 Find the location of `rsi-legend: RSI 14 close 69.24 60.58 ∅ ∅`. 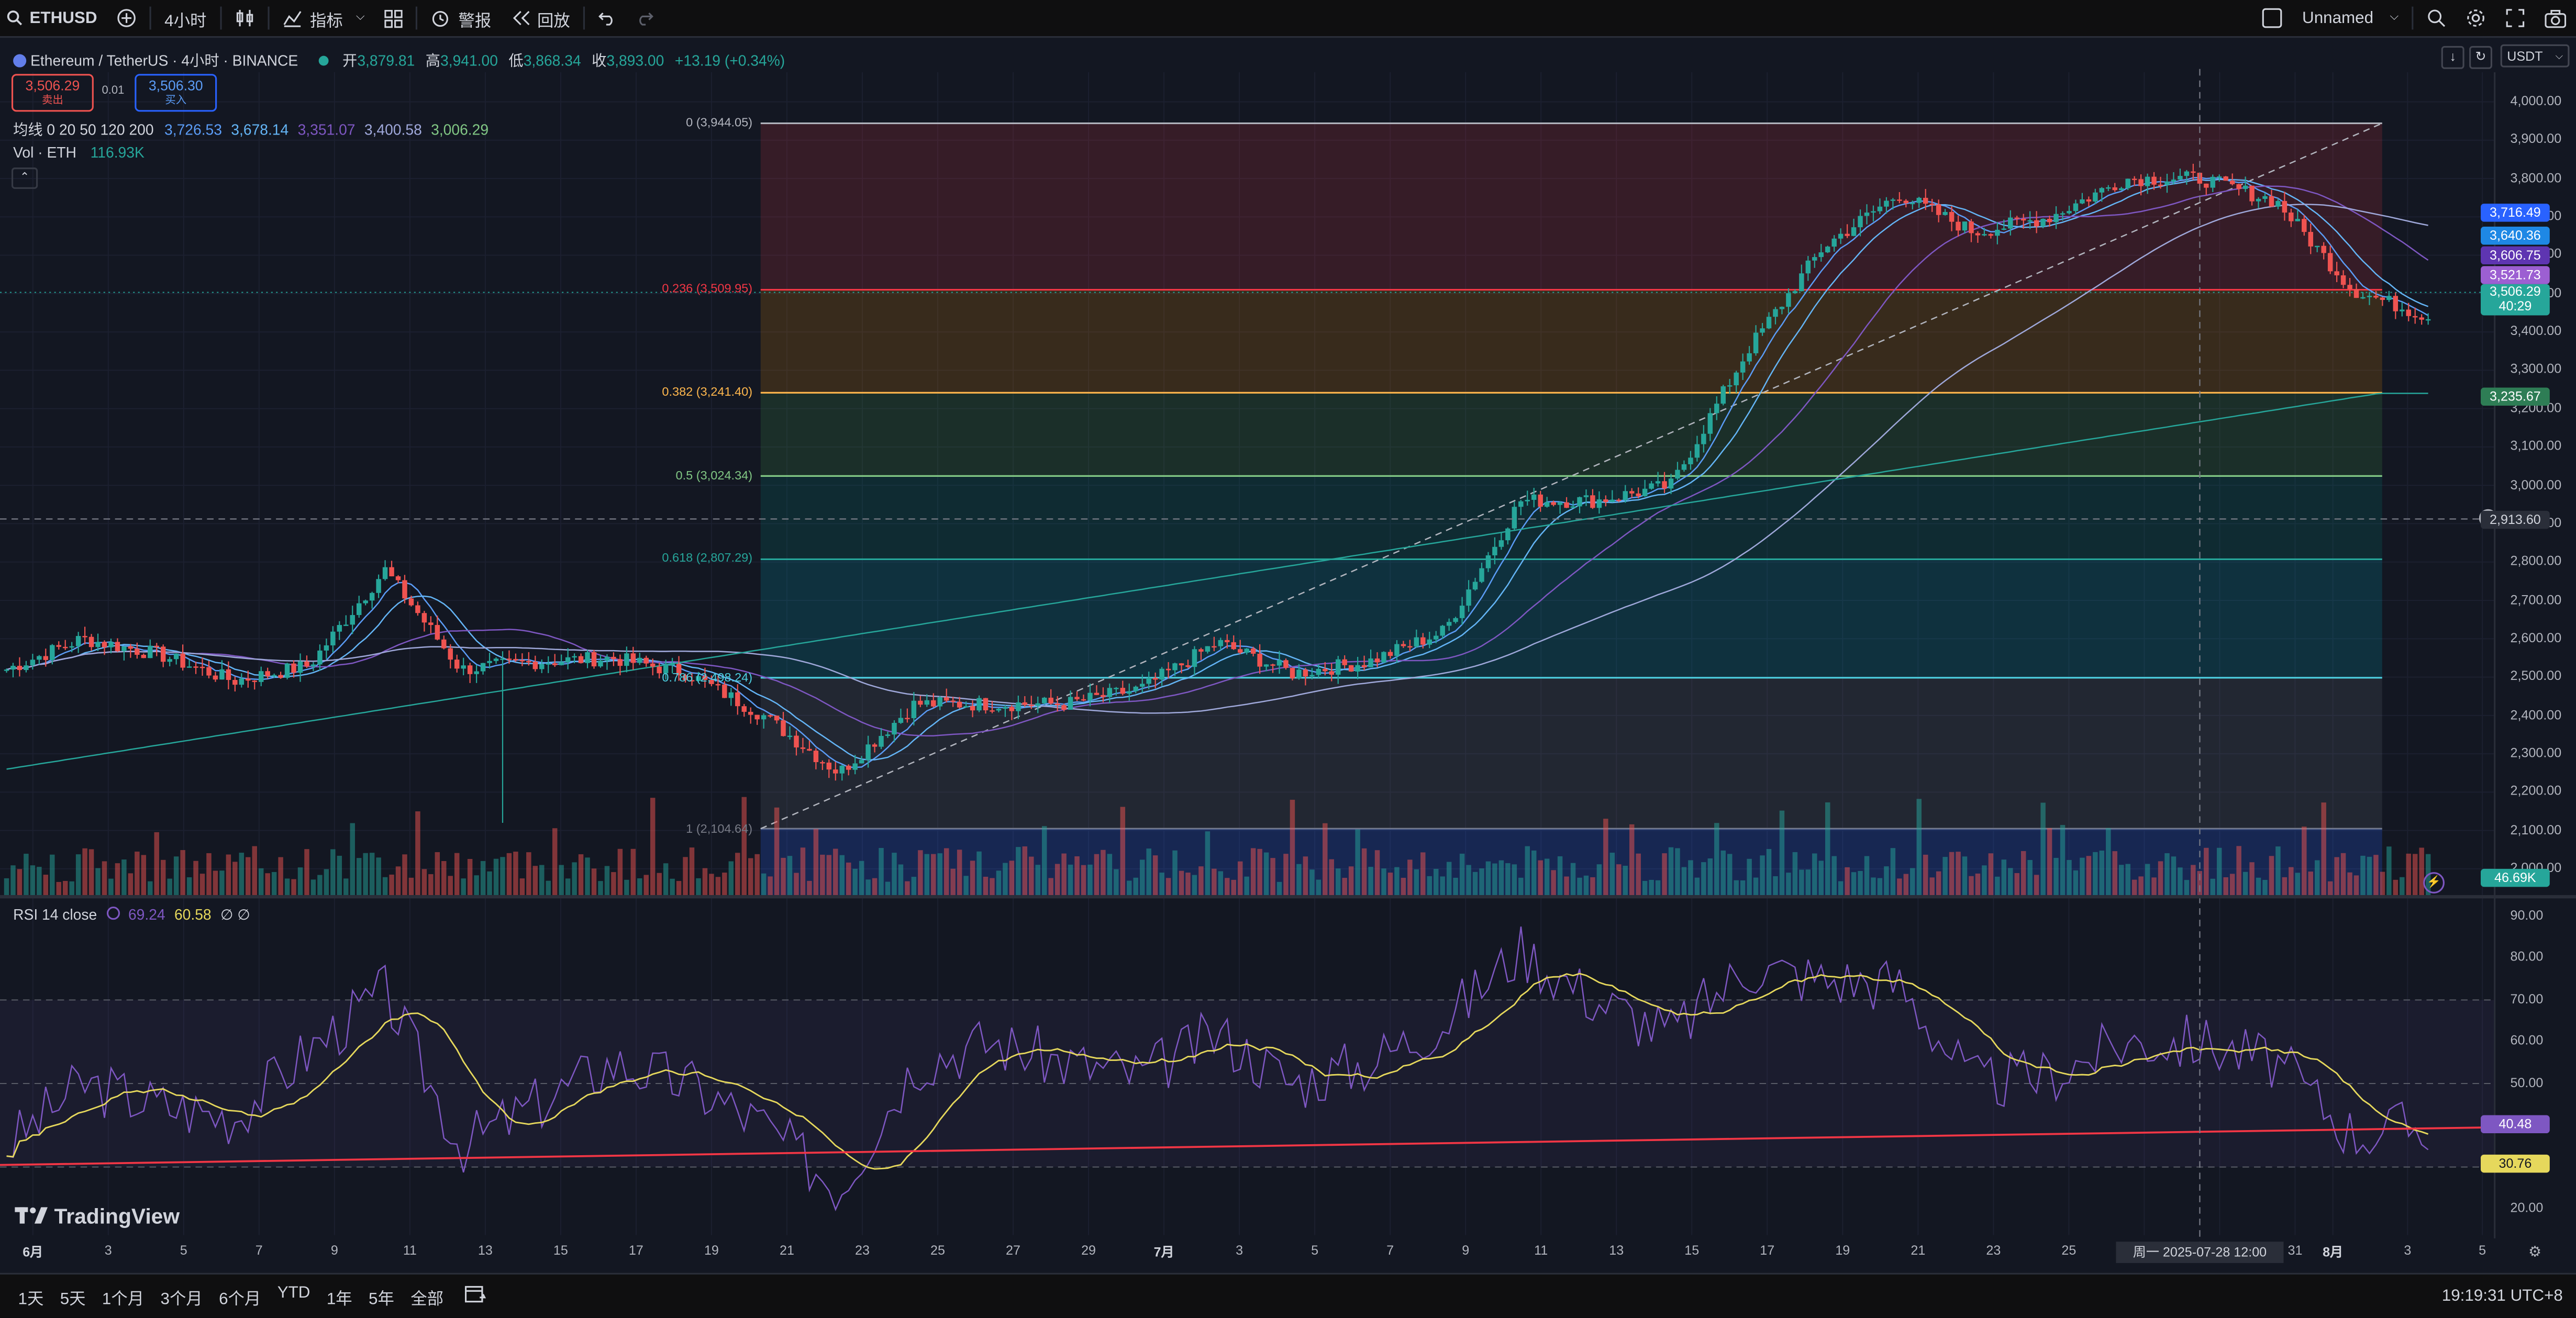

rsi-legend: RSI 14 close 69.24 60.58 ∅ ∅ is located at coordinates (131, 916).